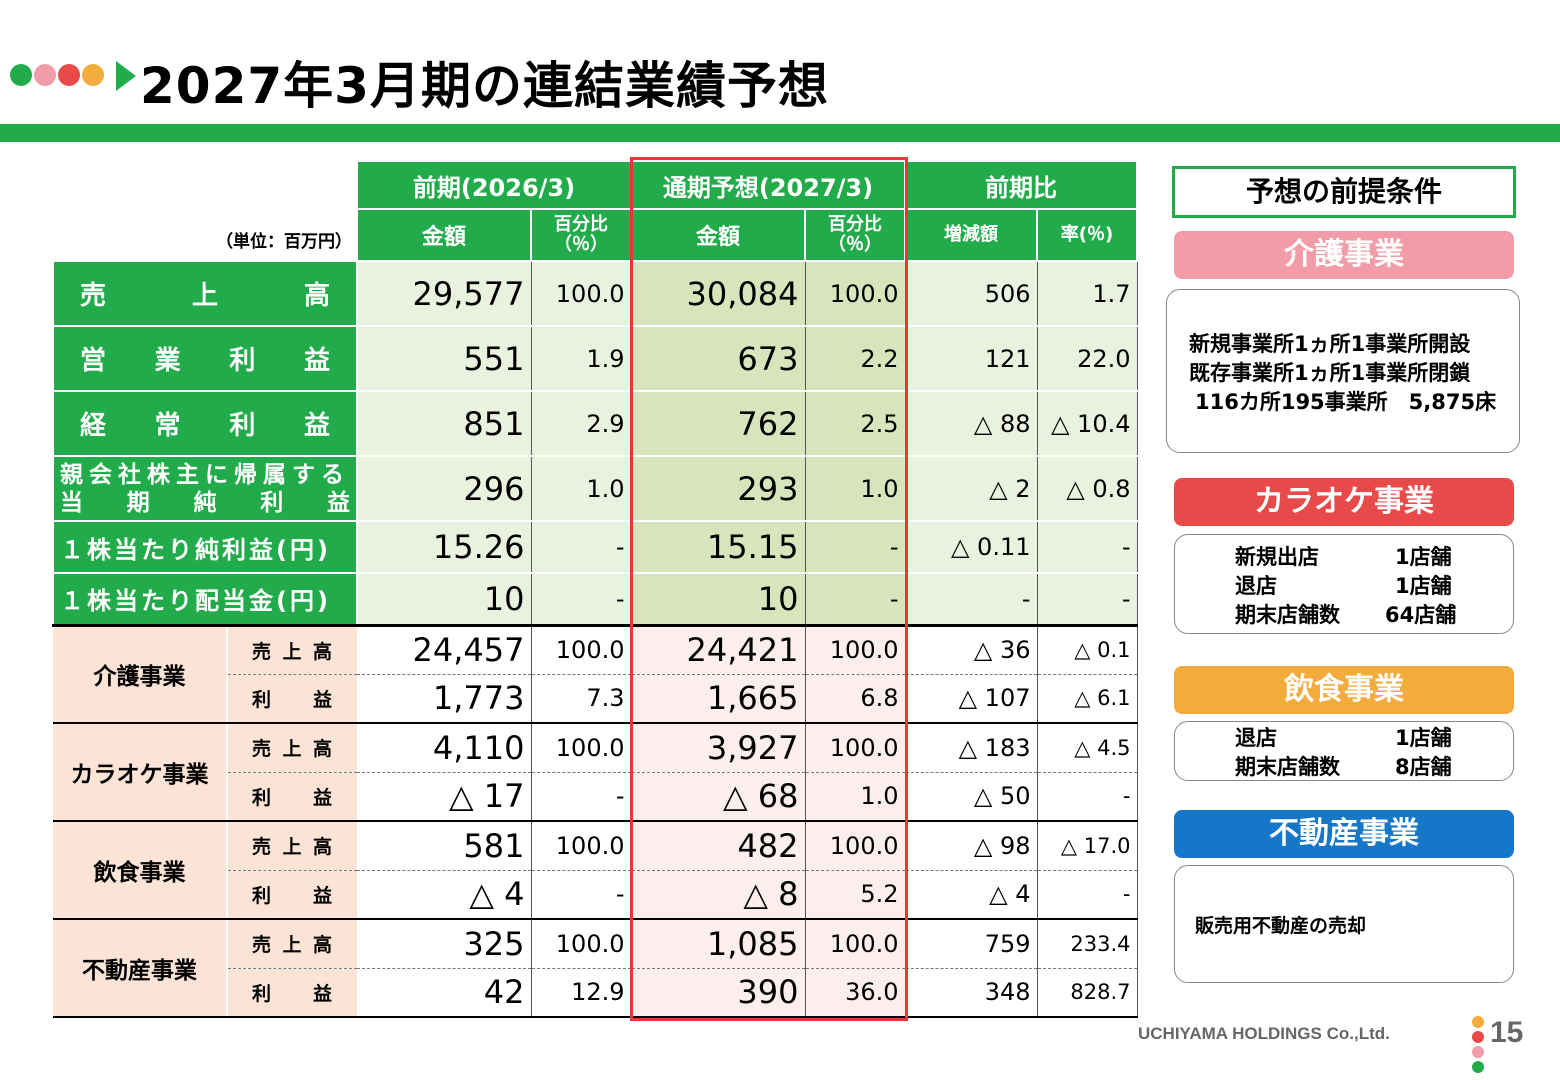  Describe the element at coordinates (140, 673) in the screenshot. I see `segment-care: 介護事業` at that location.